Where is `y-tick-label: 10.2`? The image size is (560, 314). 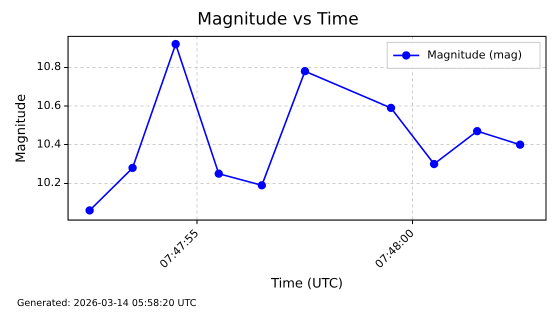 y-tick-label: 10.2 is located at coordinates (49, 183).